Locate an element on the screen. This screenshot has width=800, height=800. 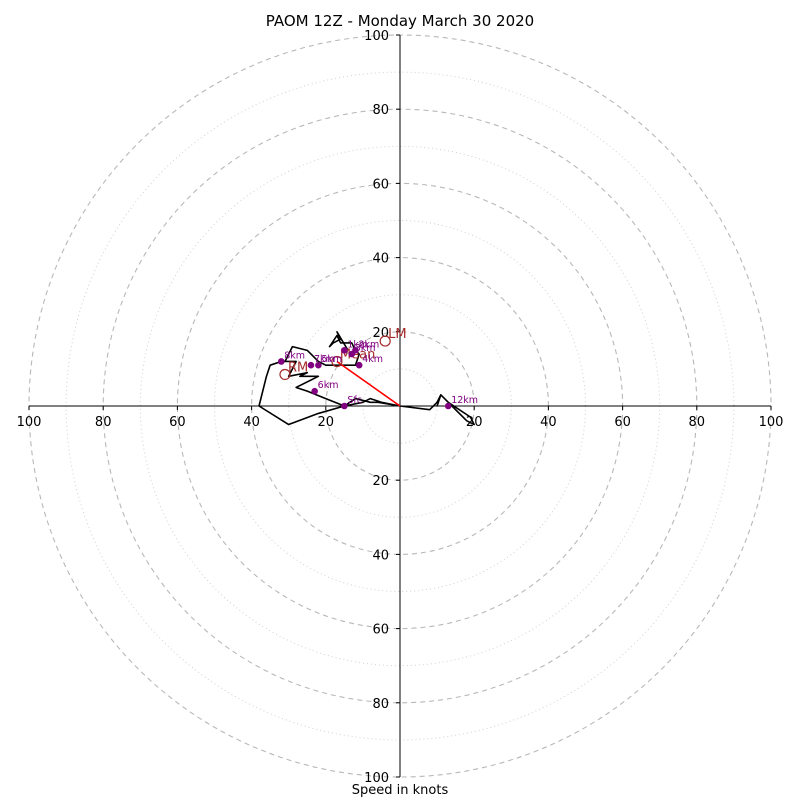
height-marker-6km is located at coordinates (314, 391).